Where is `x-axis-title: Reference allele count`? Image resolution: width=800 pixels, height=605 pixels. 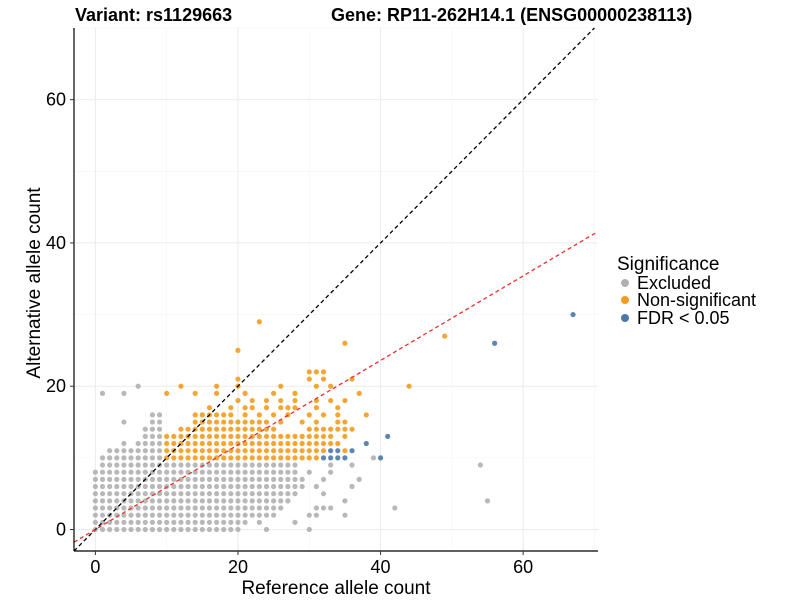
x-axis-title: Reference allele count is located at coordinates (336, 588).